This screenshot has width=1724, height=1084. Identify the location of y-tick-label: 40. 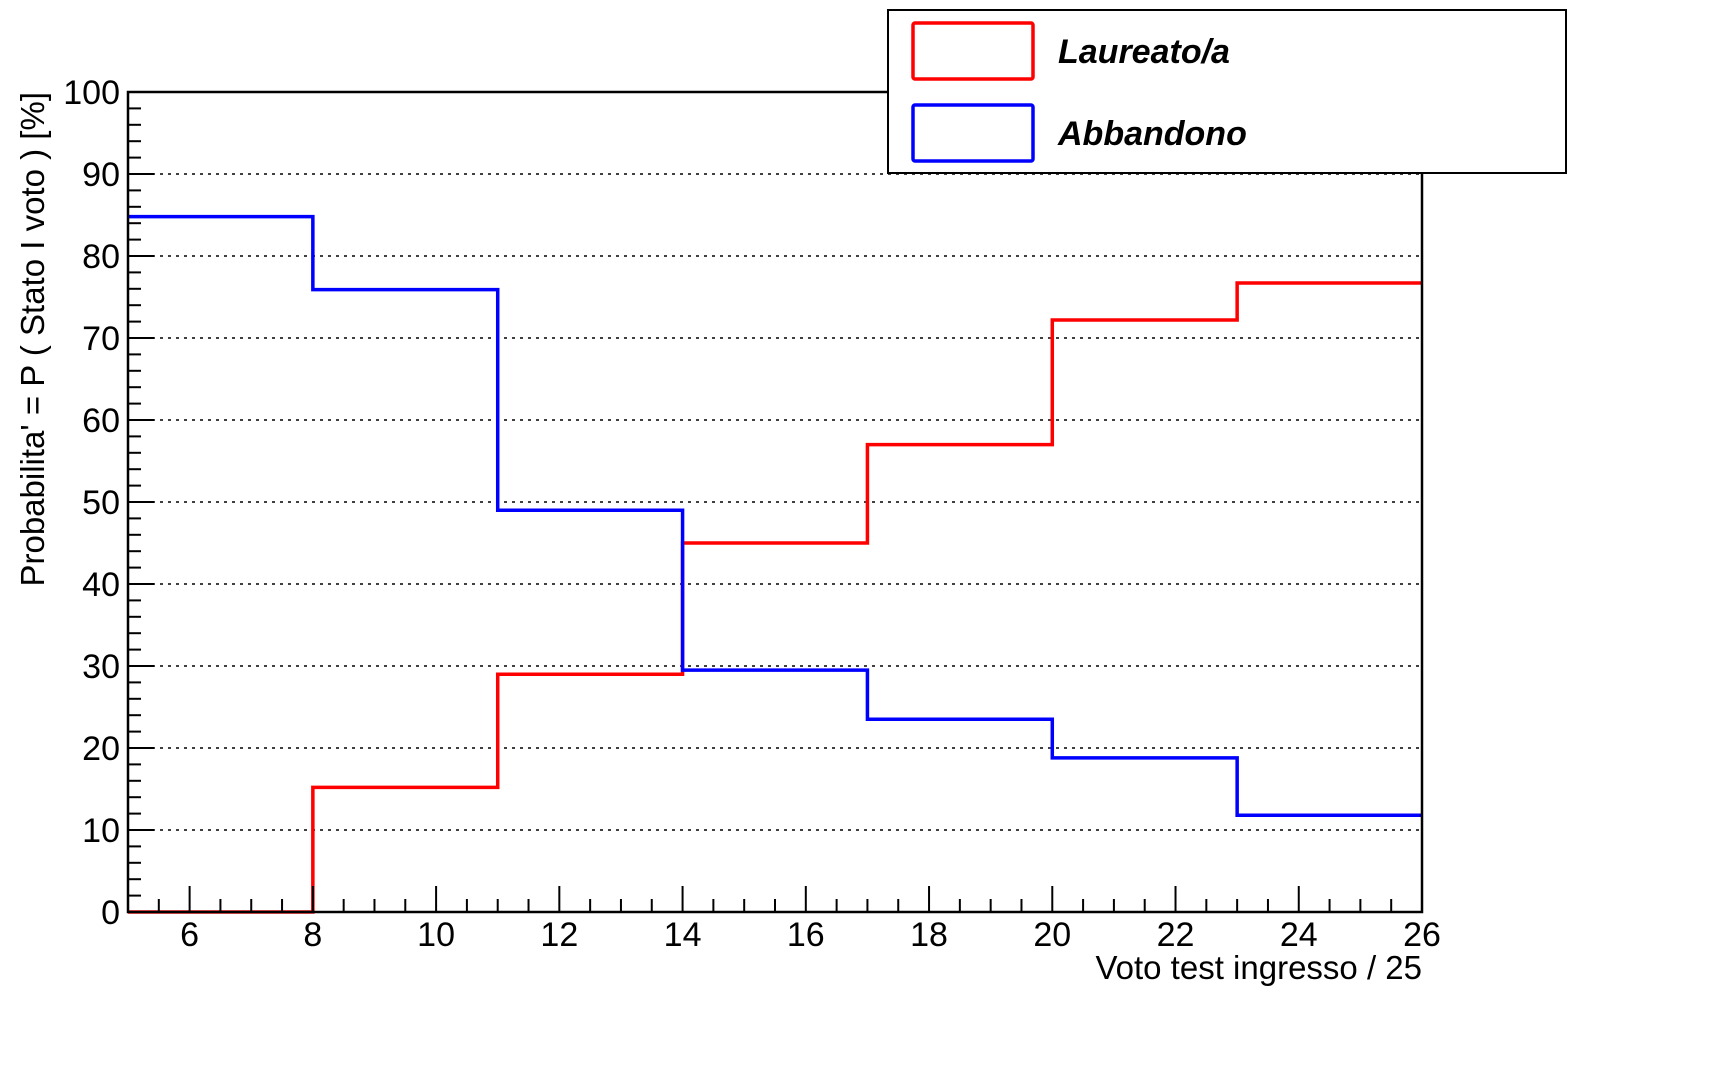
(101, 585).